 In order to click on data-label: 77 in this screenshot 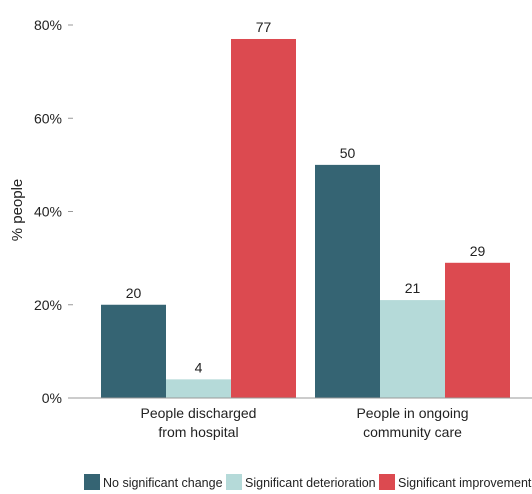, I will do `click(264, 27)`.